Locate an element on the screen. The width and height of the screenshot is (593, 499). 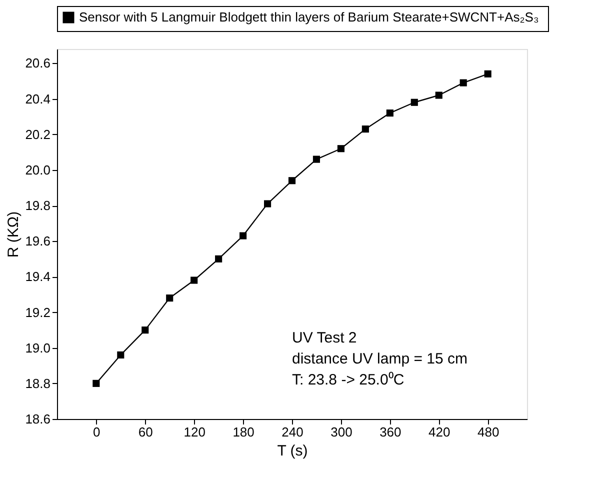
x-tick-label: 120 is located at coordinates (195, 432).